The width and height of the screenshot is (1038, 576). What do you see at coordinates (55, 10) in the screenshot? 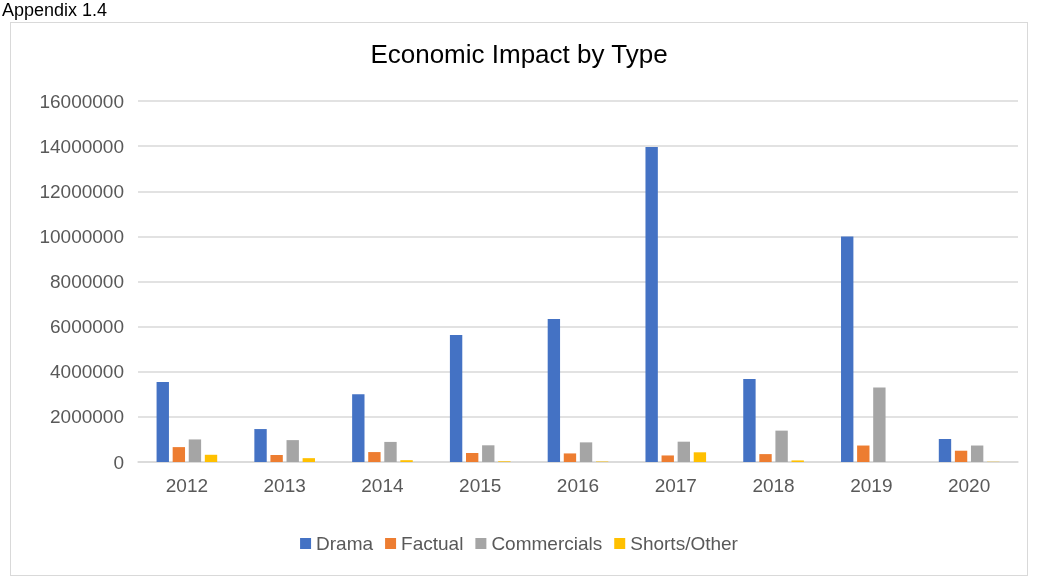
I see `text: Appendix 1.4` at bounding box center [55, 10].